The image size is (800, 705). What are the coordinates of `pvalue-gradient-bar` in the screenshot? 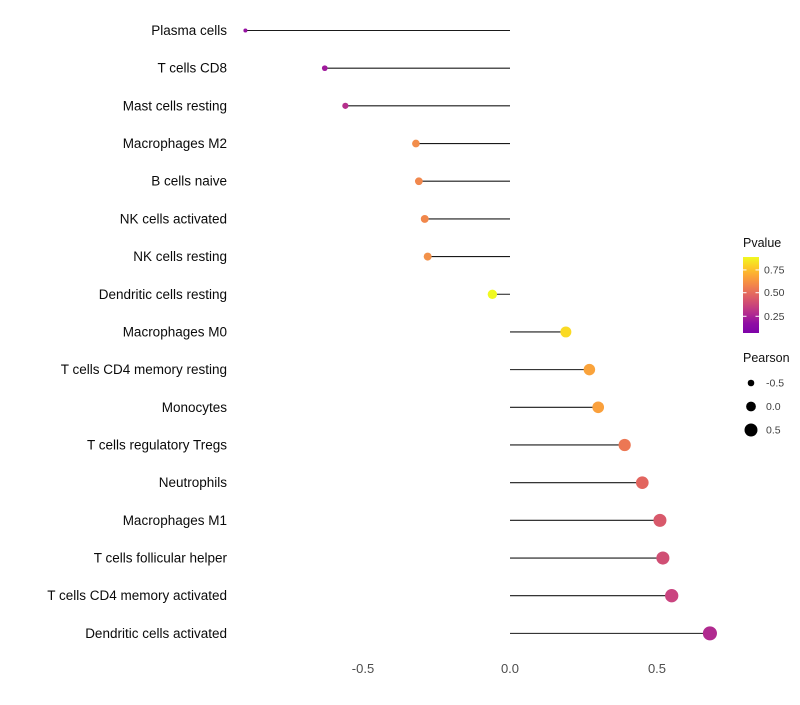 It's located at (751, 295).